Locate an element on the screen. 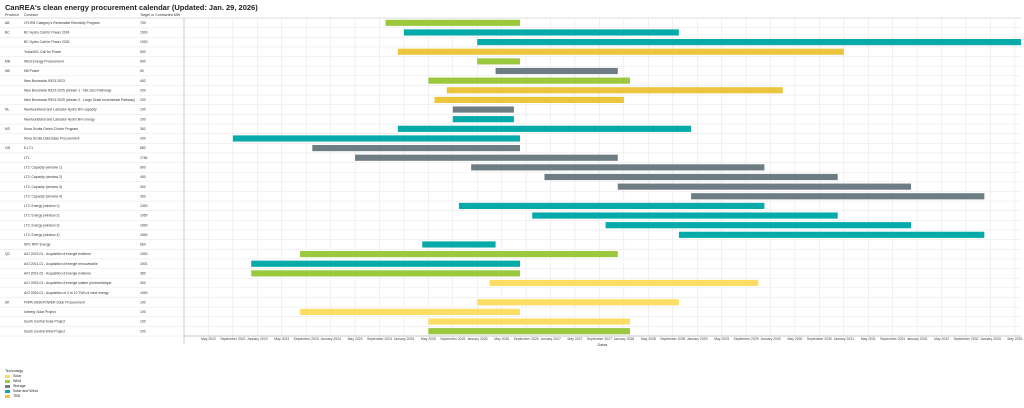 The width and height of the screenshot is (1024, 408). mw-label: 1600 is located at coordinates (144, 225).